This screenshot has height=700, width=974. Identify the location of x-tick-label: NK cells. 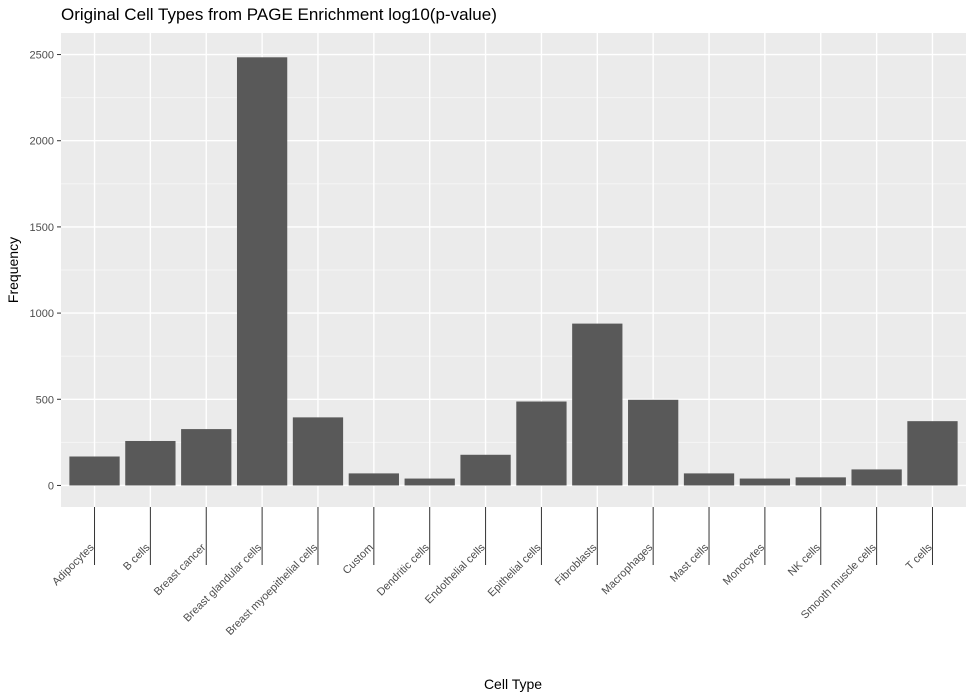
(804, 559).